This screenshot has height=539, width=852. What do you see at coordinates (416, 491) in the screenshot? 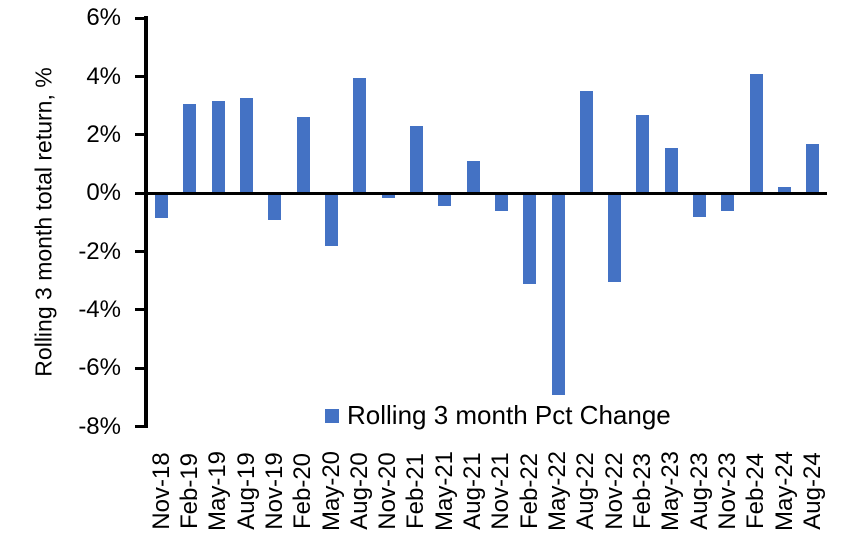
I see `x-tick-label: Feb-21` at bounding box center [416, 491].